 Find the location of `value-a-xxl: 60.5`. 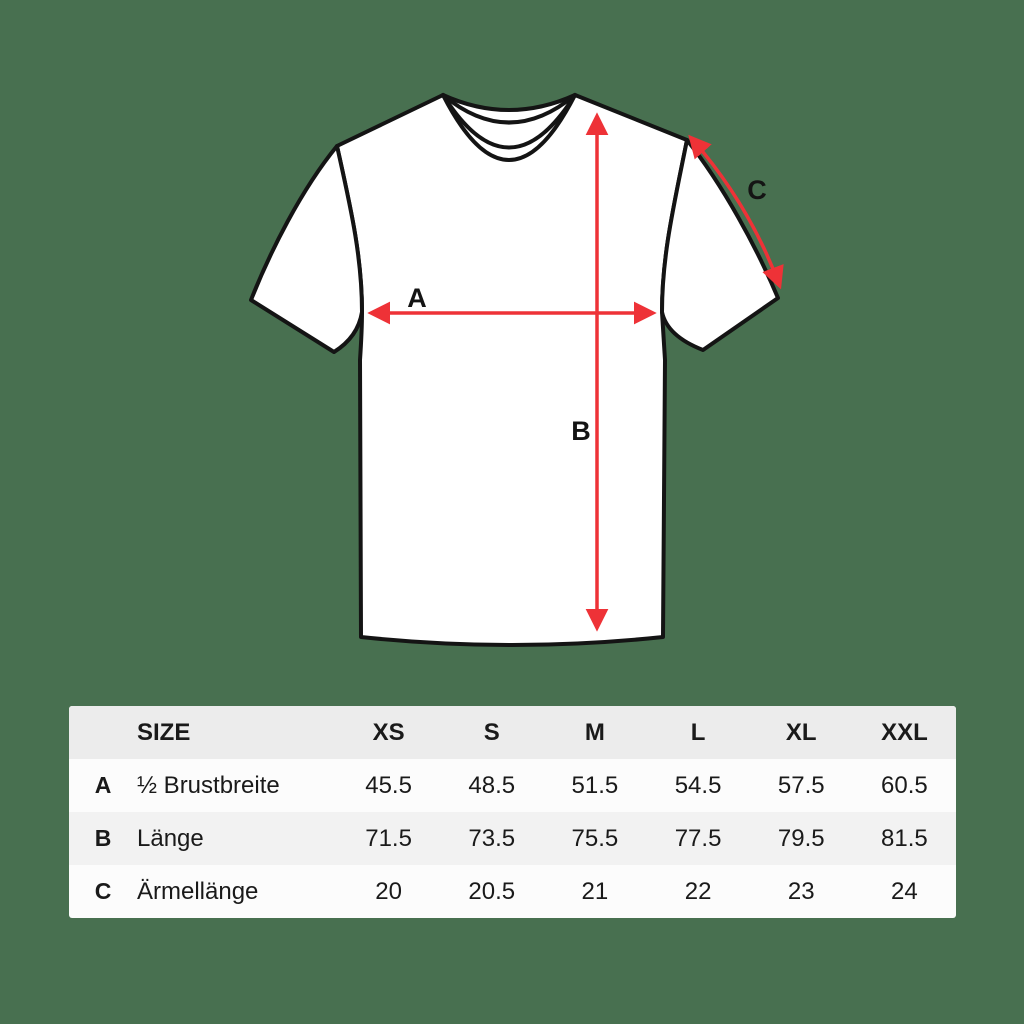

value-a-xxl: 60.5 is located at coordinates (904, 785).